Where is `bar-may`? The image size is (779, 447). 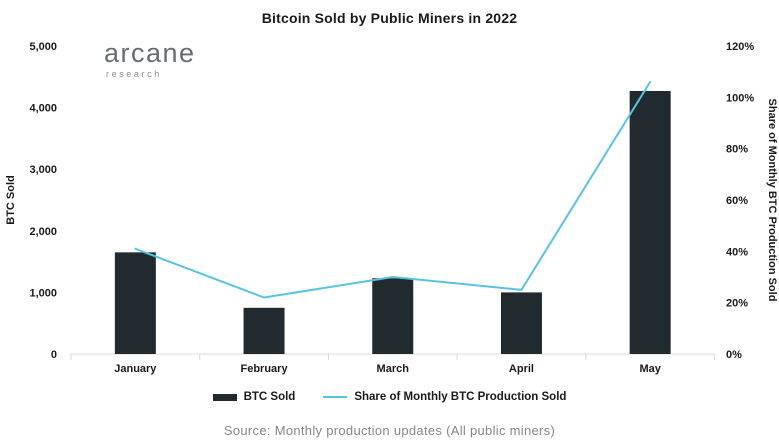
bar-may is located at coordinates (650, 222).